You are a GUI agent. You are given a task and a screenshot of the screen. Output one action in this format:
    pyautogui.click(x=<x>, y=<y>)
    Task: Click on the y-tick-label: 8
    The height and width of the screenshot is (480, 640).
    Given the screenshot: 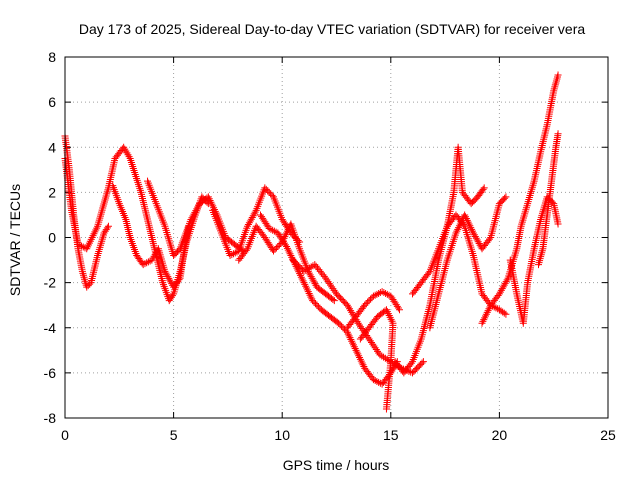 What is the action you would take?
    pyautogui.click(x=52, y=57)
    